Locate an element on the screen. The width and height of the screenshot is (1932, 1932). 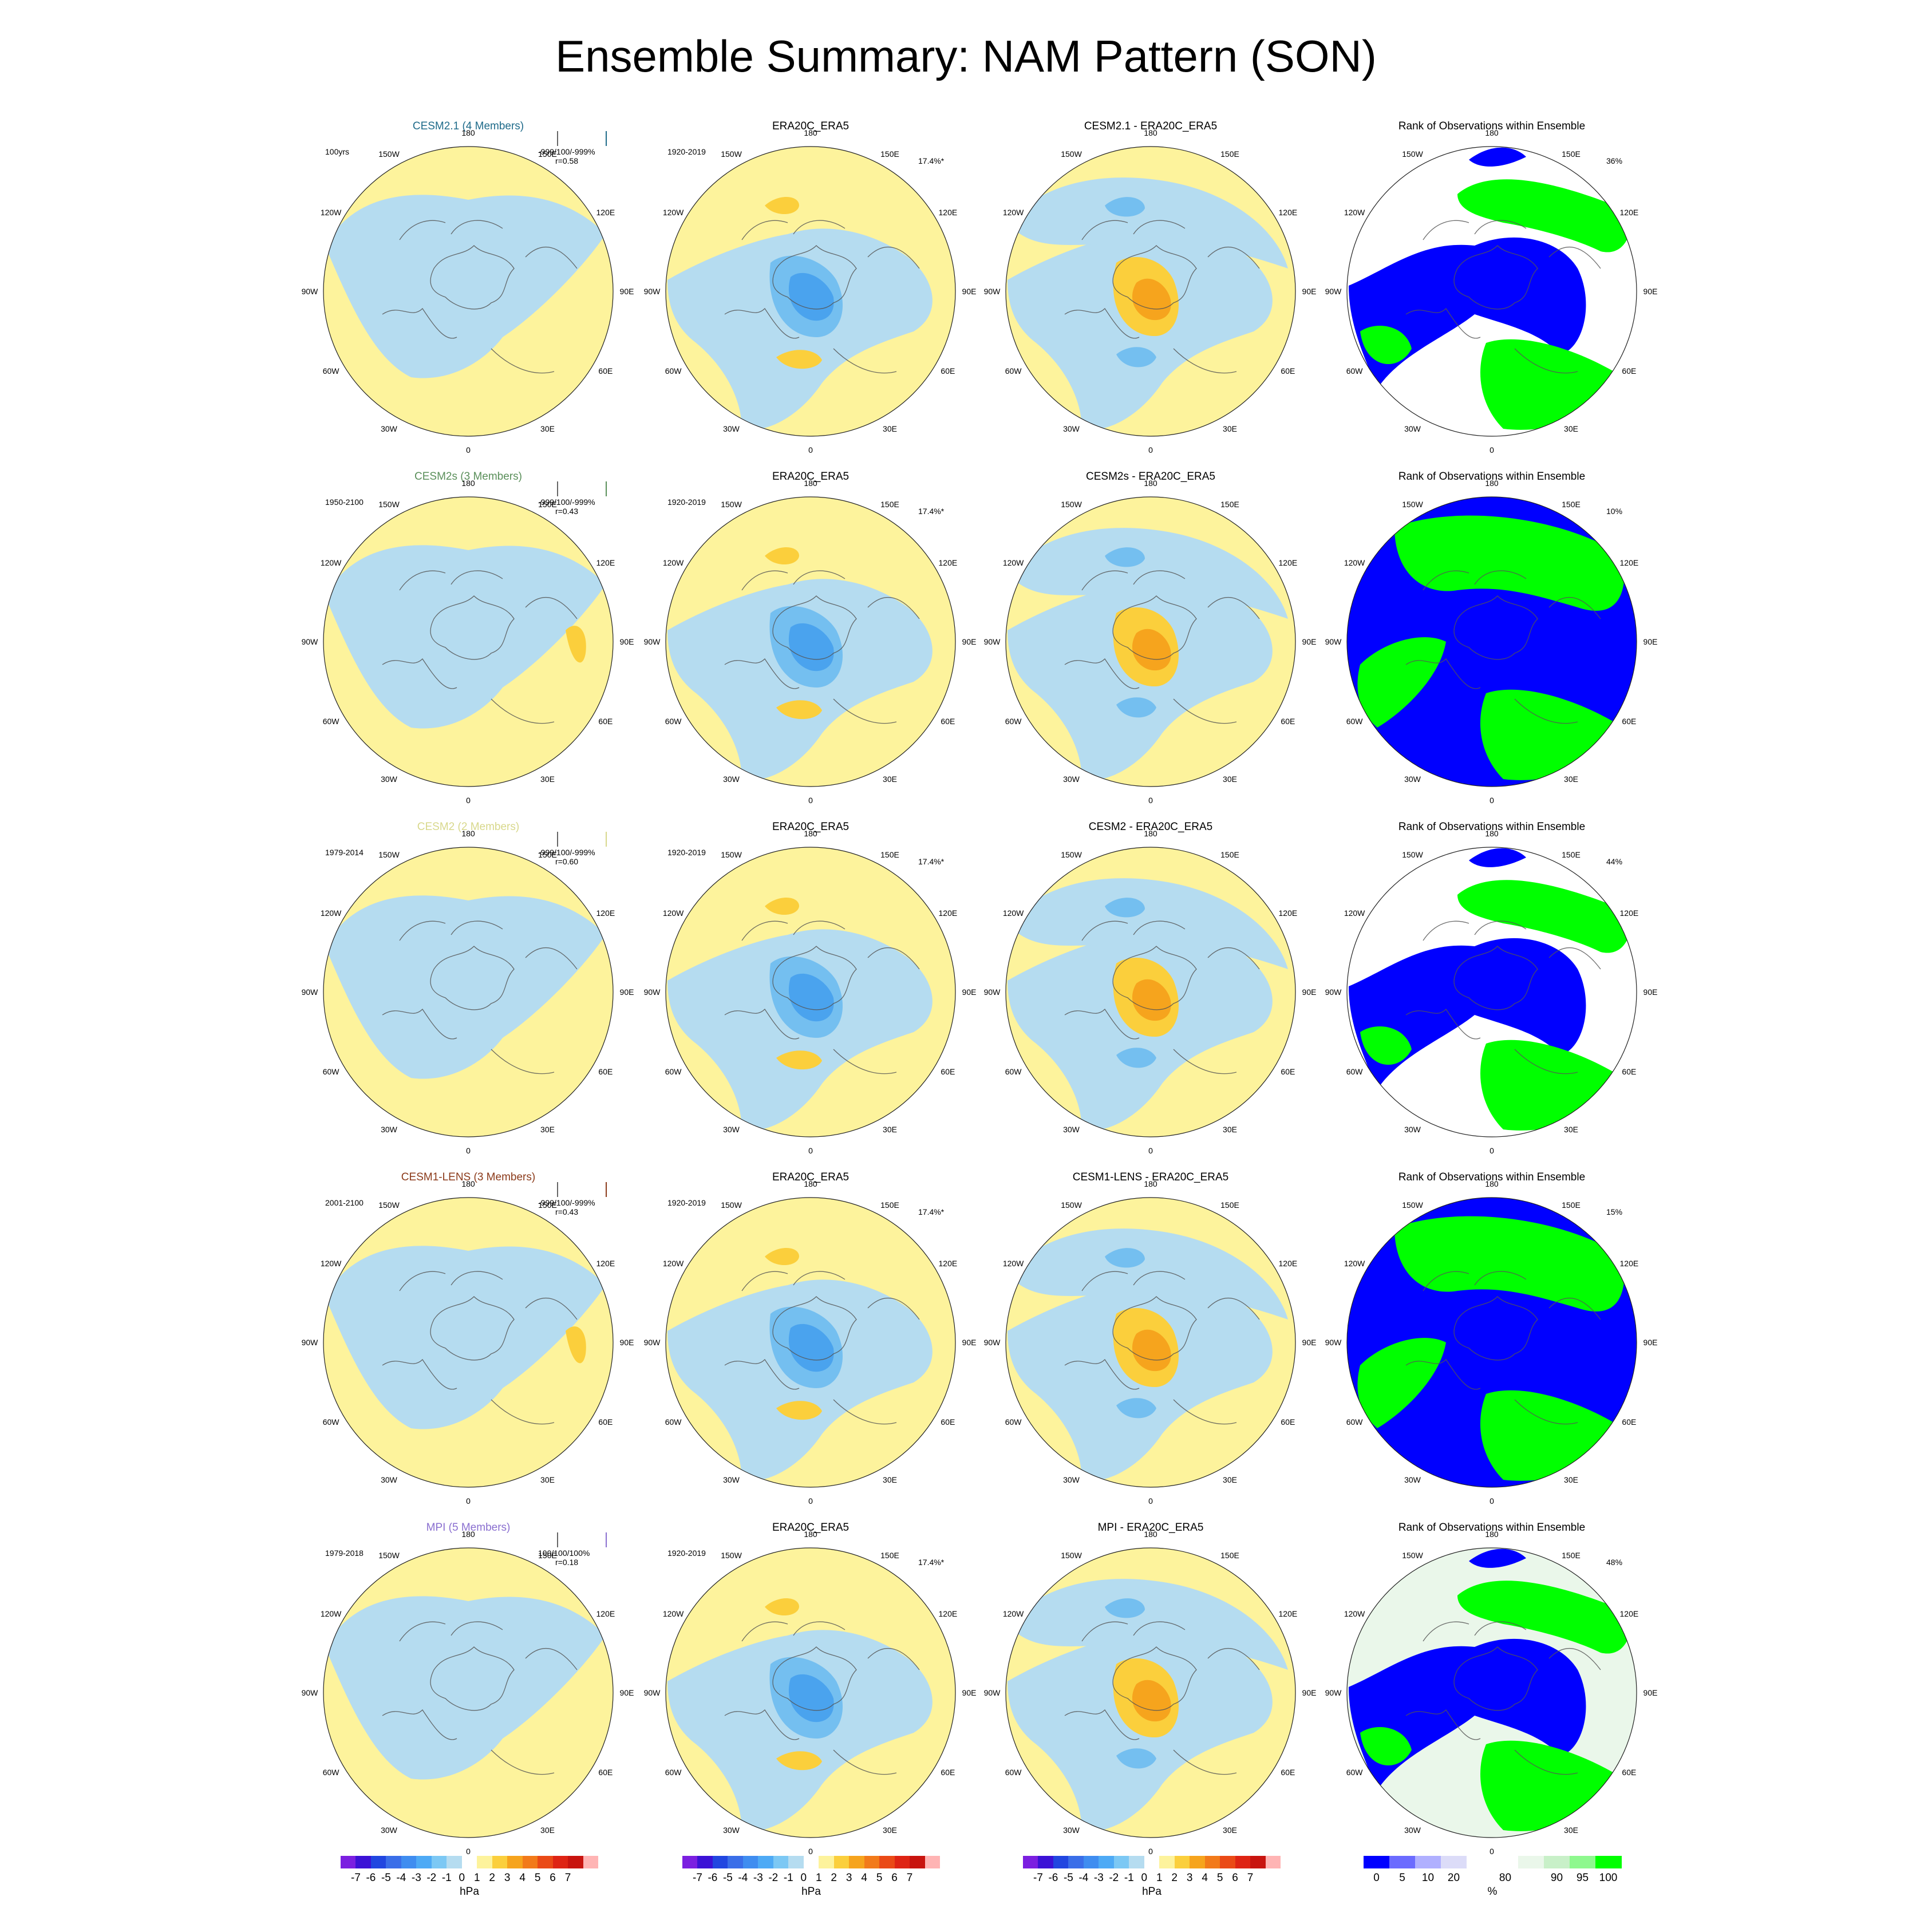
model-panel-title: CESM2s (3 Members) is located at coordinates (468, 477).